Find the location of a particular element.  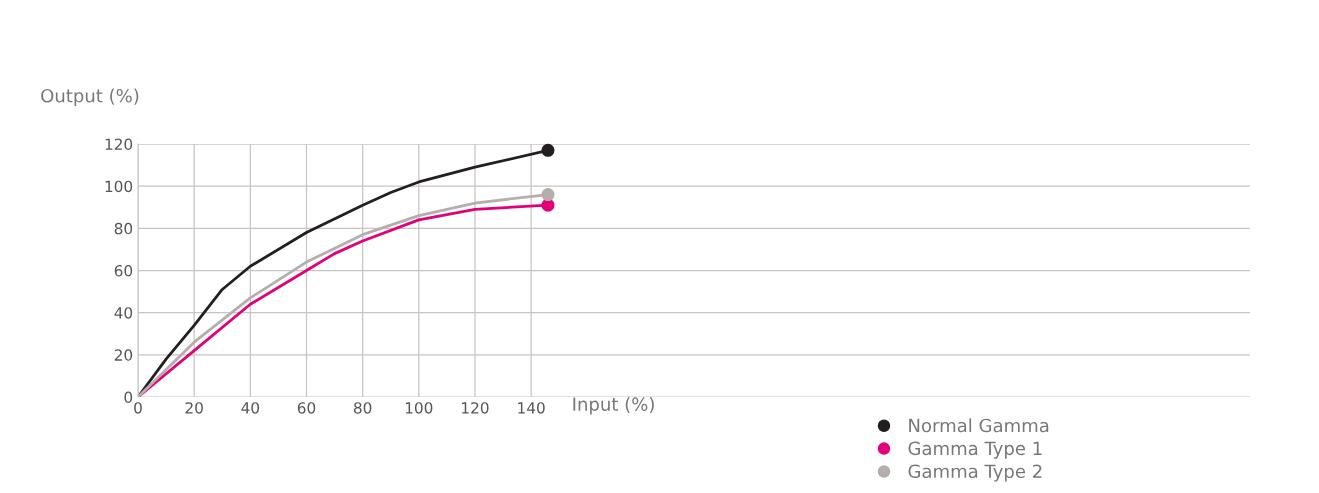

y-axis-title: Output (%) is located at coordinates (90, 97).